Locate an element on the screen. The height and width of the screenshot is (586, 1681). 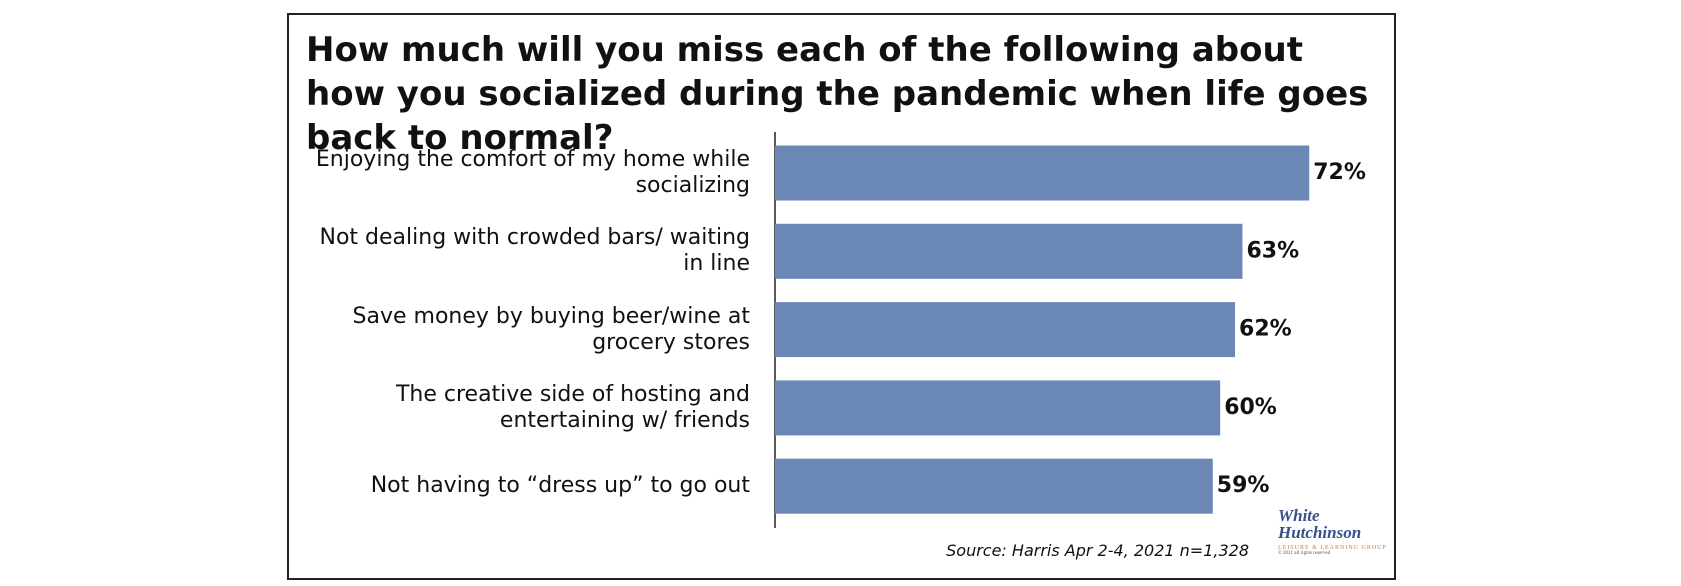
value-label: 59% is located at coordinates (1243, 485).